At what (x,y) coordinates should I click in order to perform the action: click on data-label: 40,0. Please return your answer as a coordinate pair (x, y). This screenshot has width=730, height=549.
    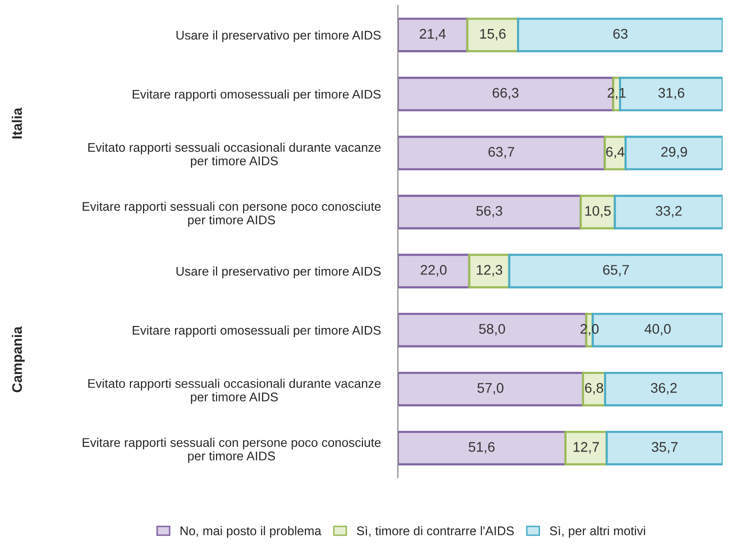
    Looking at the image, I should click on (657, 330).